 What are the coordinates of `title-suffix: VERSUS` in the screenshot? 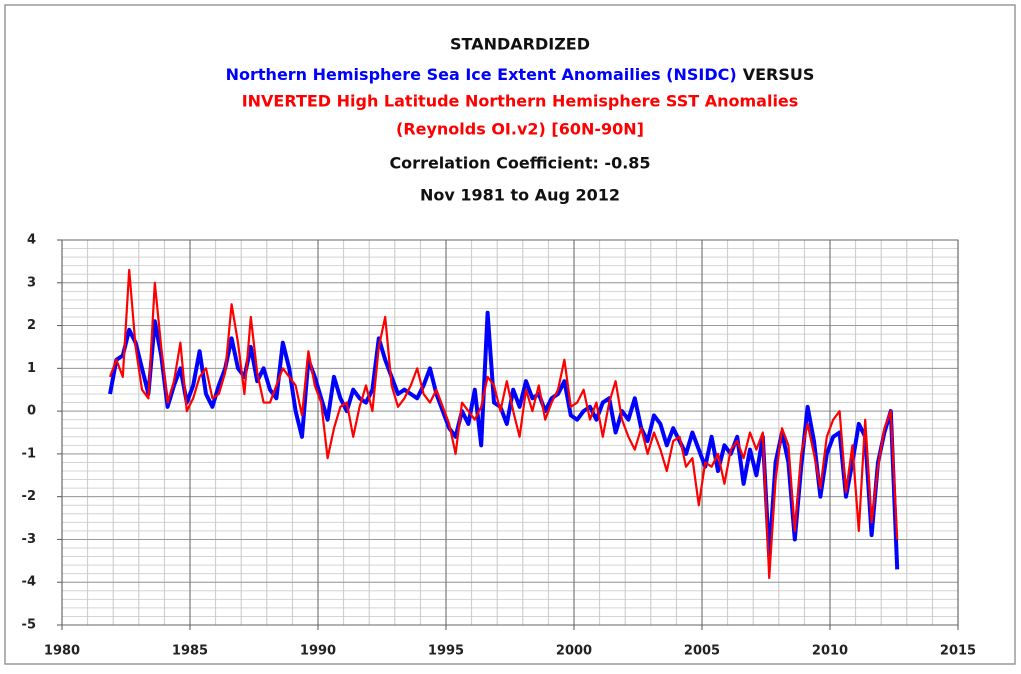 It's located at (779, 74).